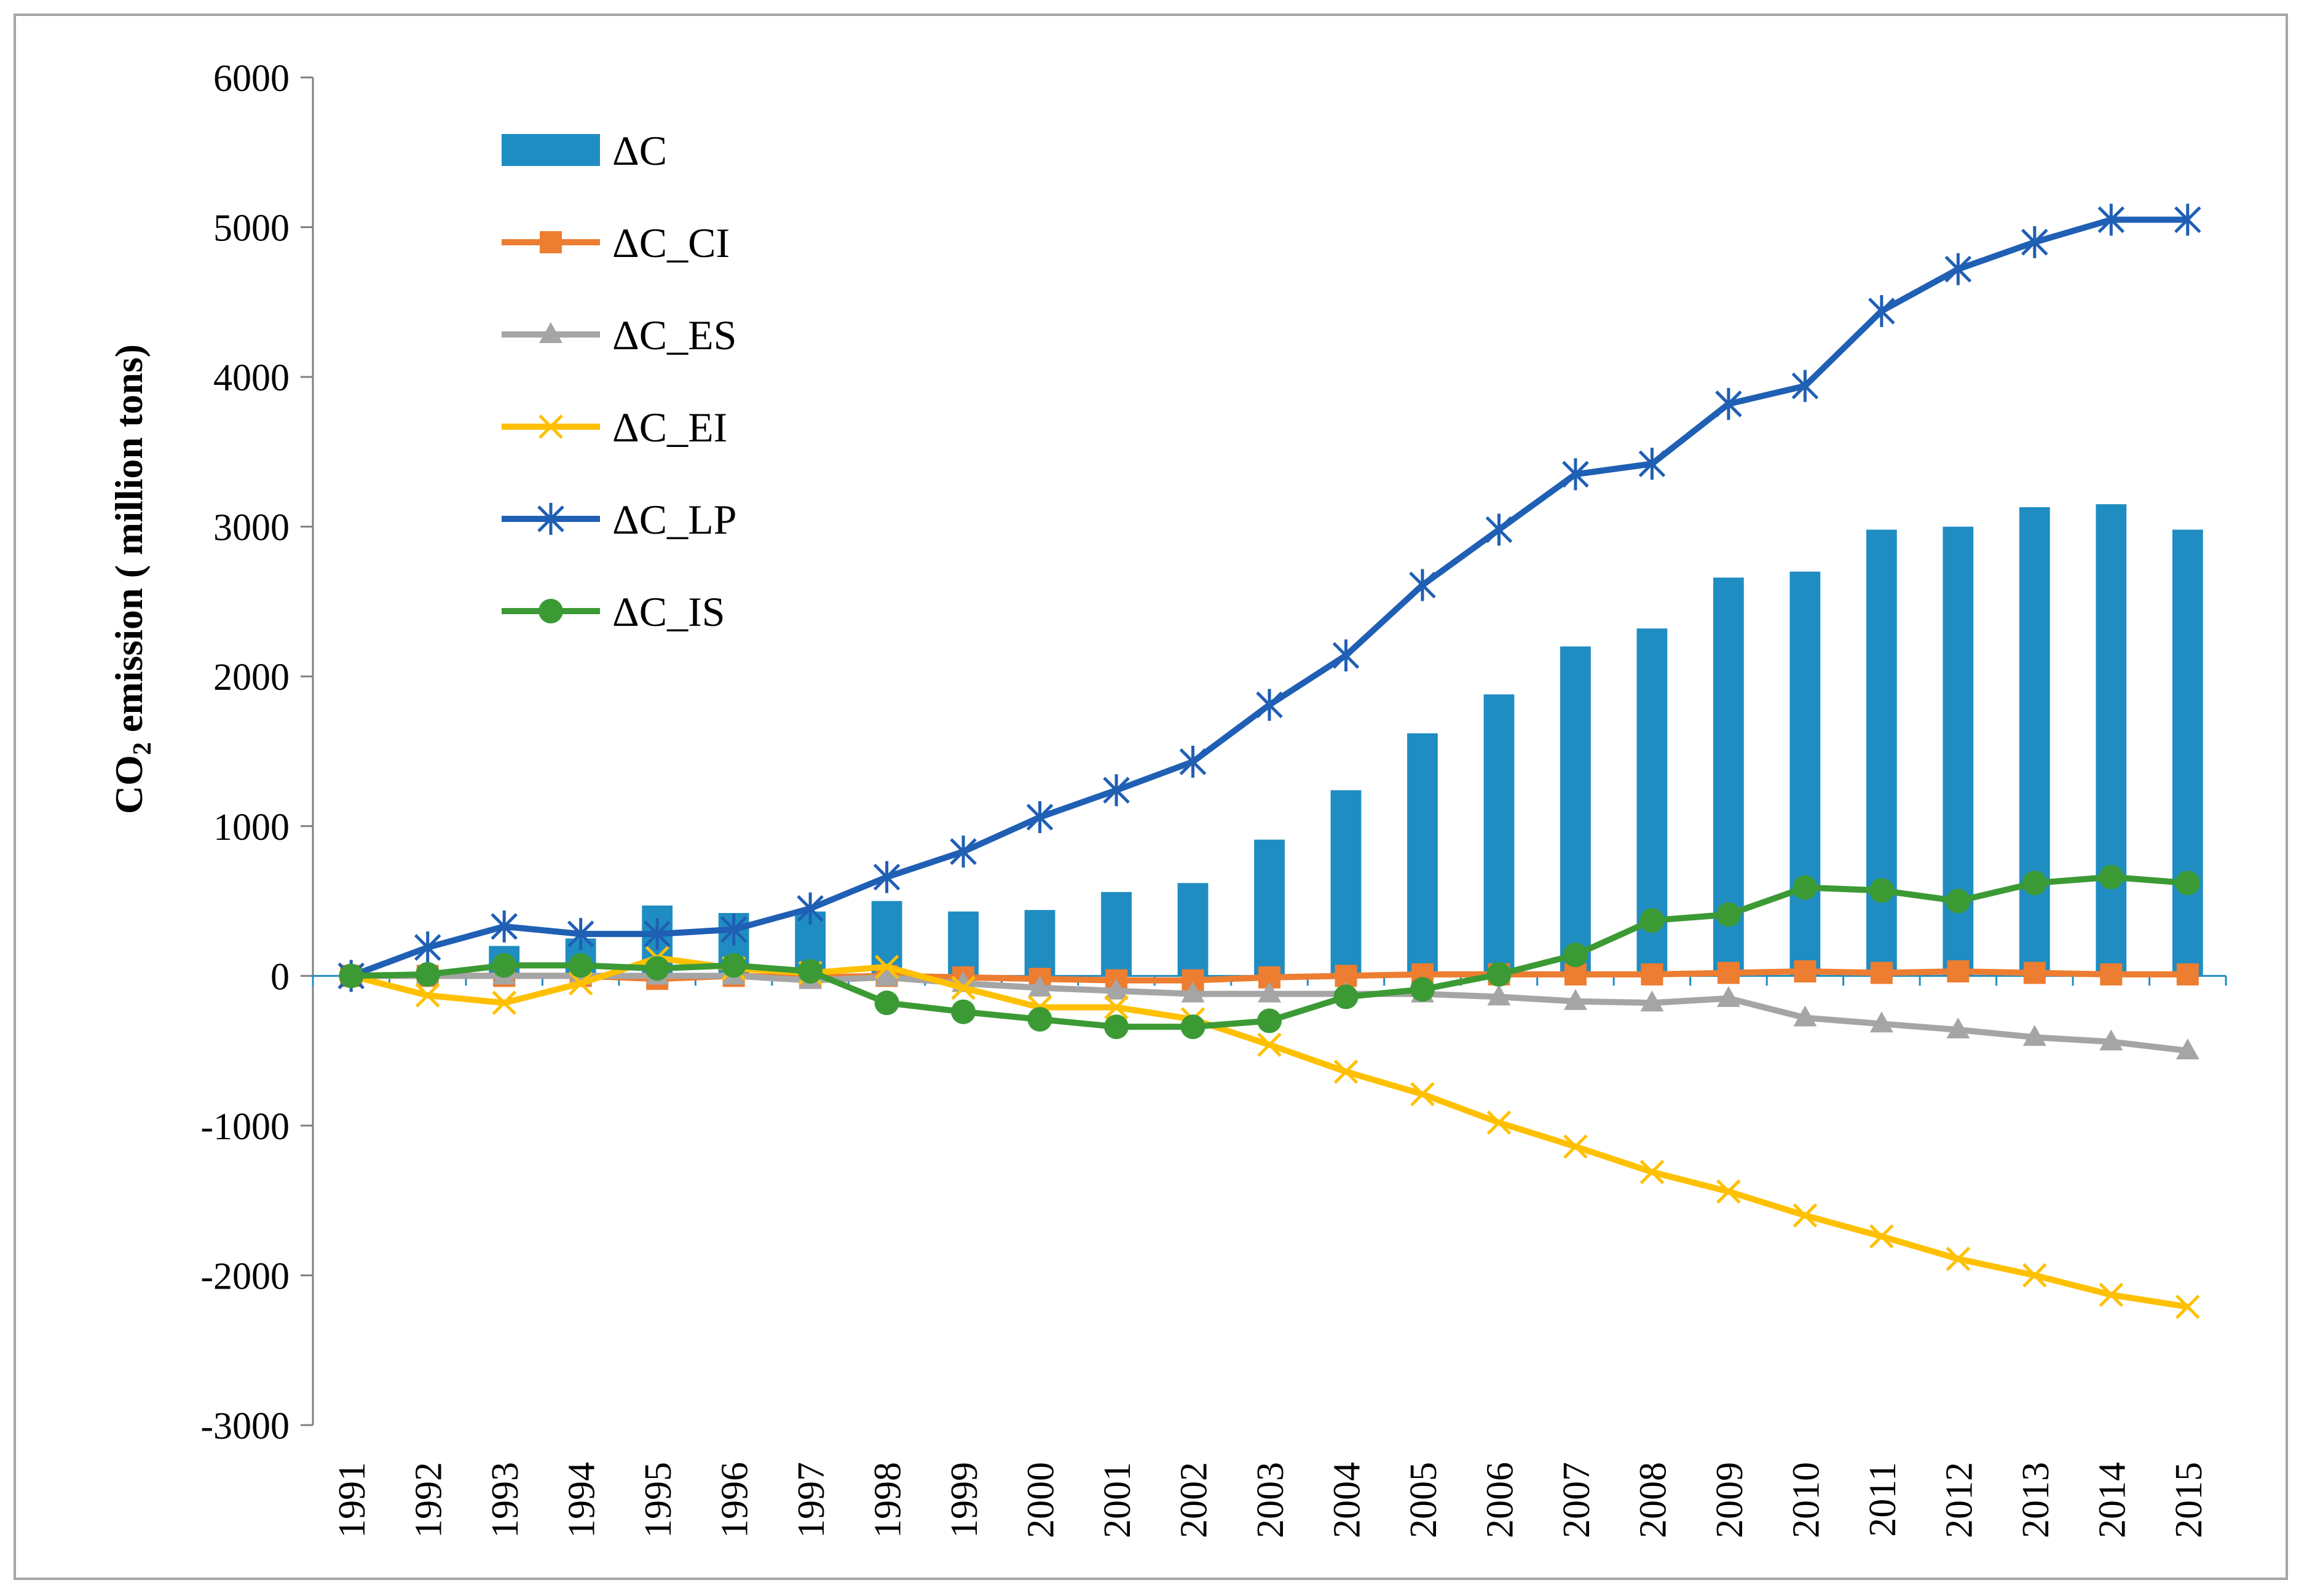  What do you see at coordinates (1577, 1500) in the screenshot?
I see `x-tick-label: 2007` at bounding box center [1577, 1500].